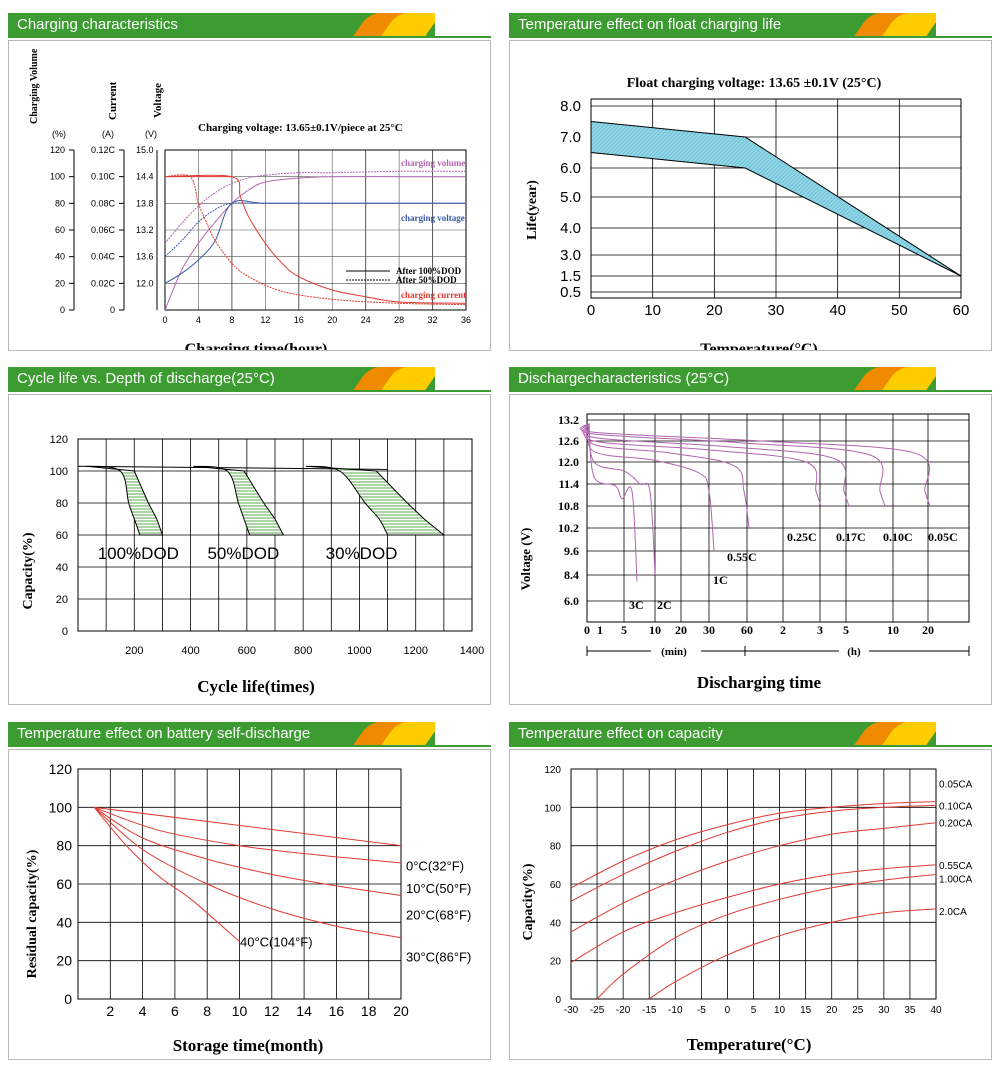  I want to click on y-axis-unit-voltage: (V), so click(151, 134).